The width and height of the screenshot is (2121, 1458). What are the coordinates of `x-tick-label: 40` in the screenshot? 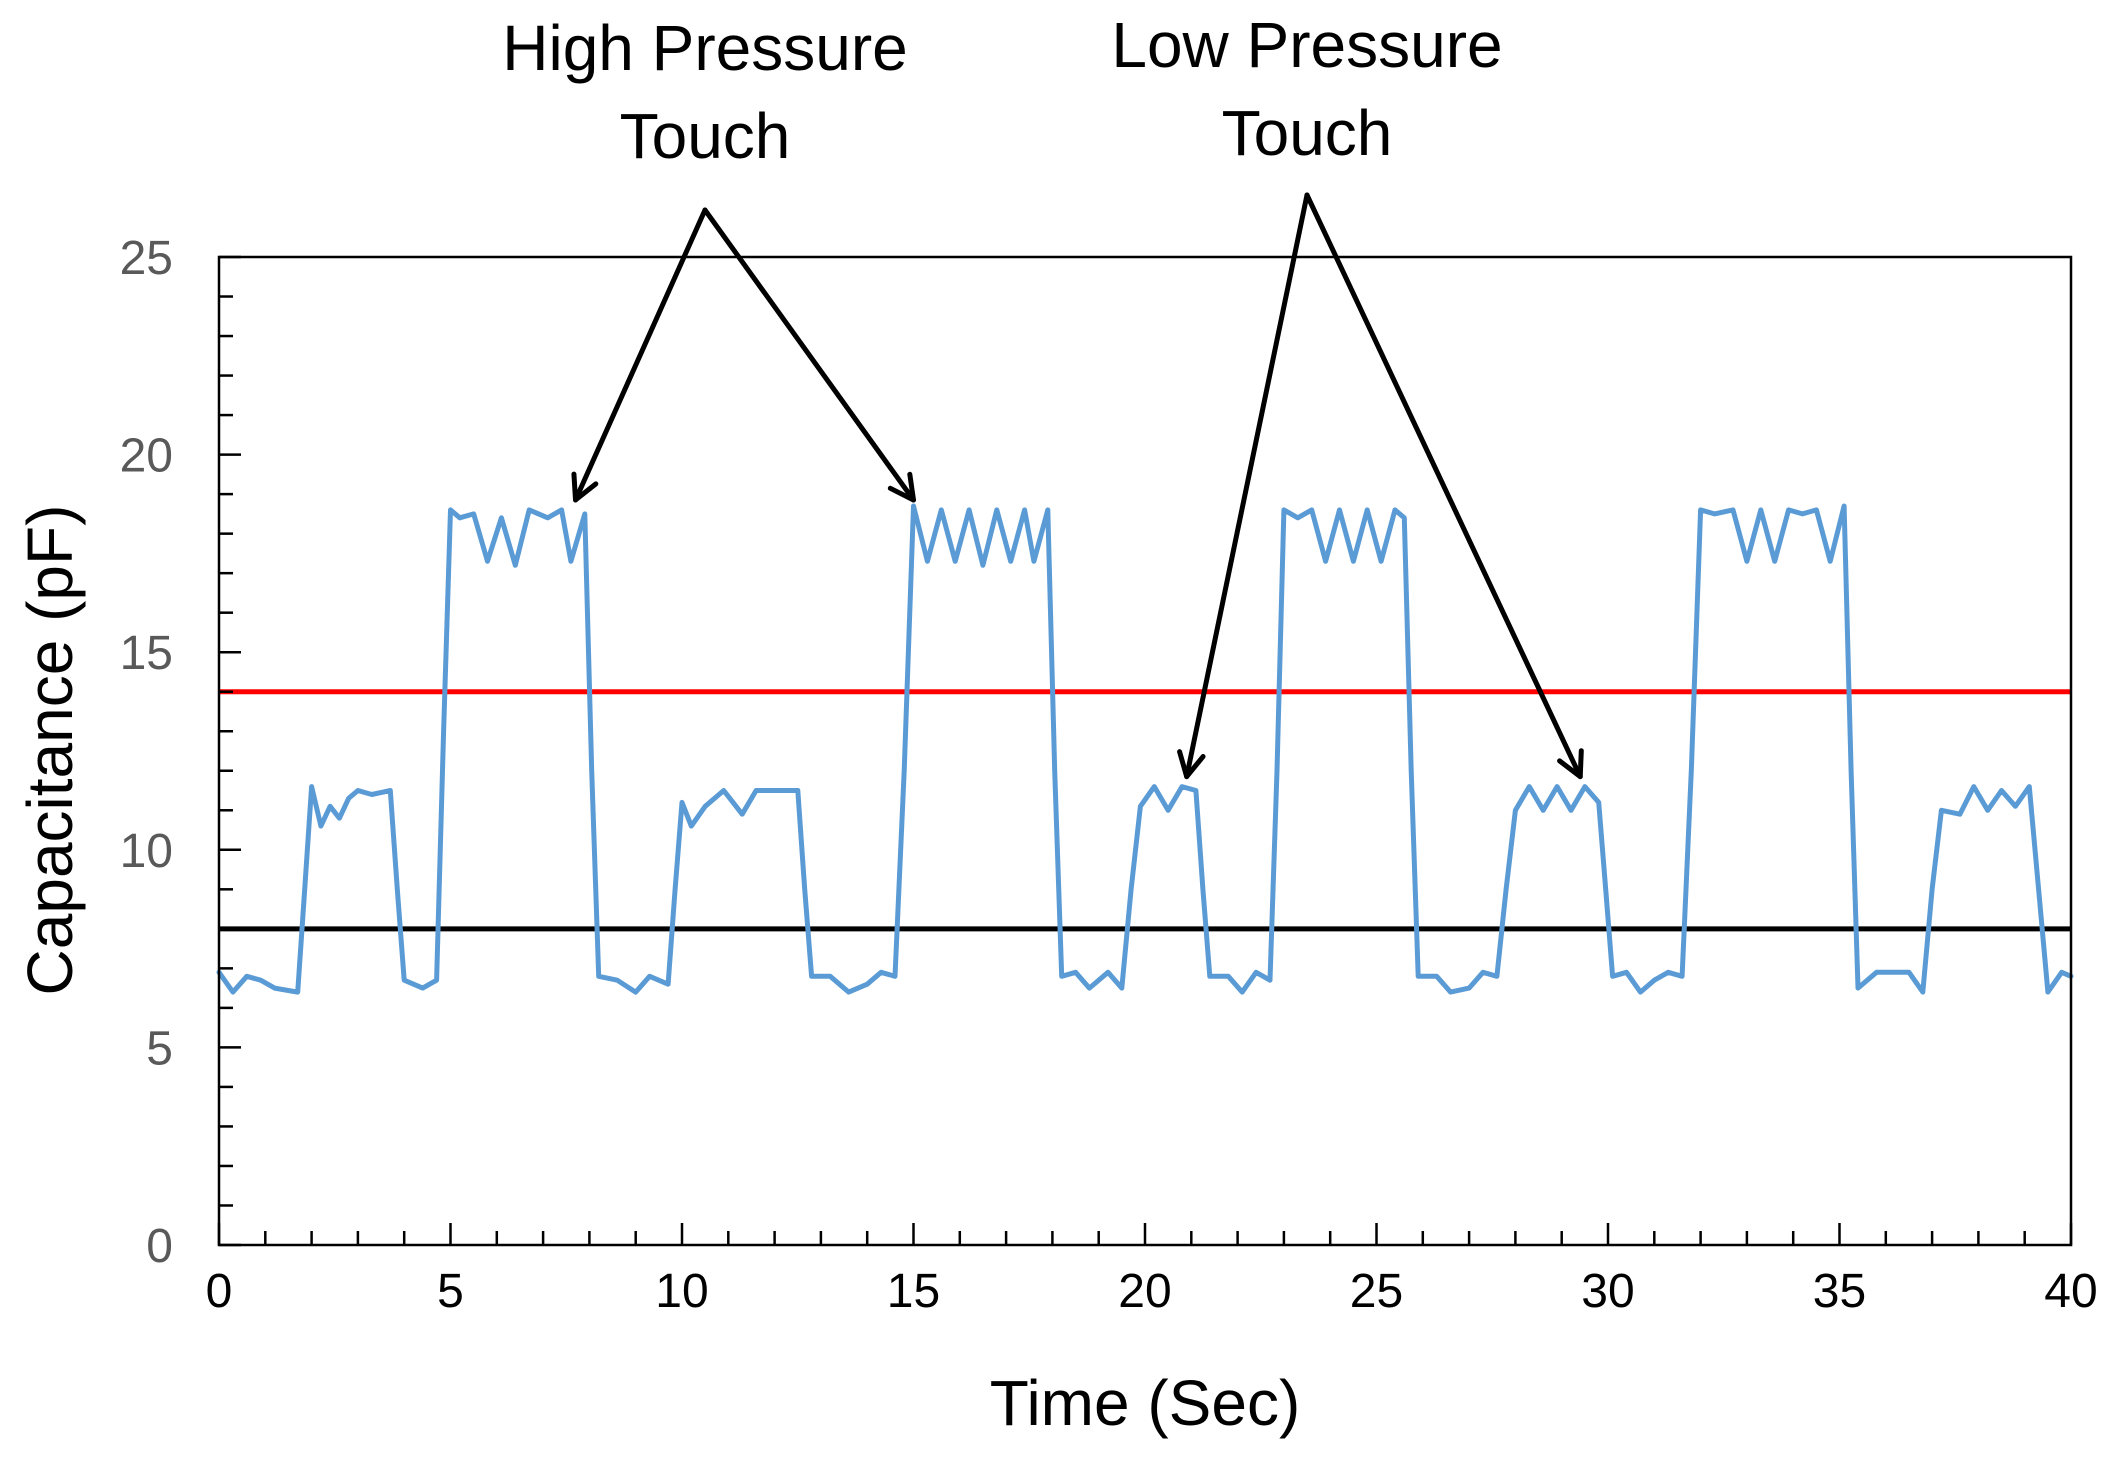 It's located at (2070, 1291).